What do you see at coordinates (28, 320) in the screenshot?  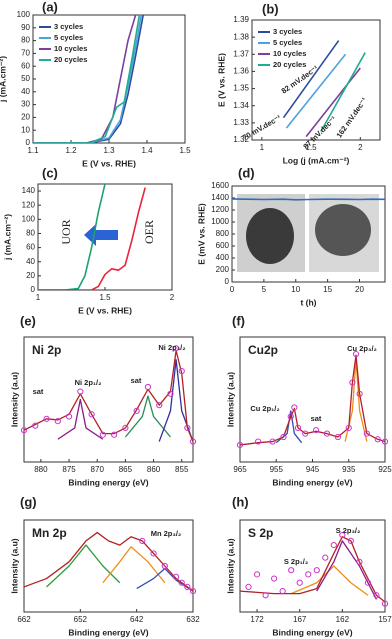 I see `panel-label: (e)` at bounding box center [28, 320].